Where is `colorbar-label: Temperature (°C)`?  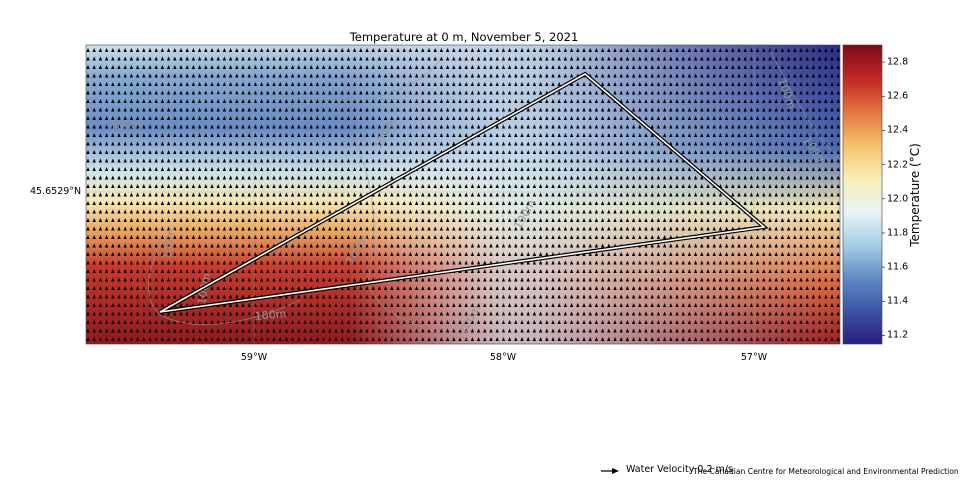 colorbar-label: Temperature (°C) is located at coordinates (915, 195).